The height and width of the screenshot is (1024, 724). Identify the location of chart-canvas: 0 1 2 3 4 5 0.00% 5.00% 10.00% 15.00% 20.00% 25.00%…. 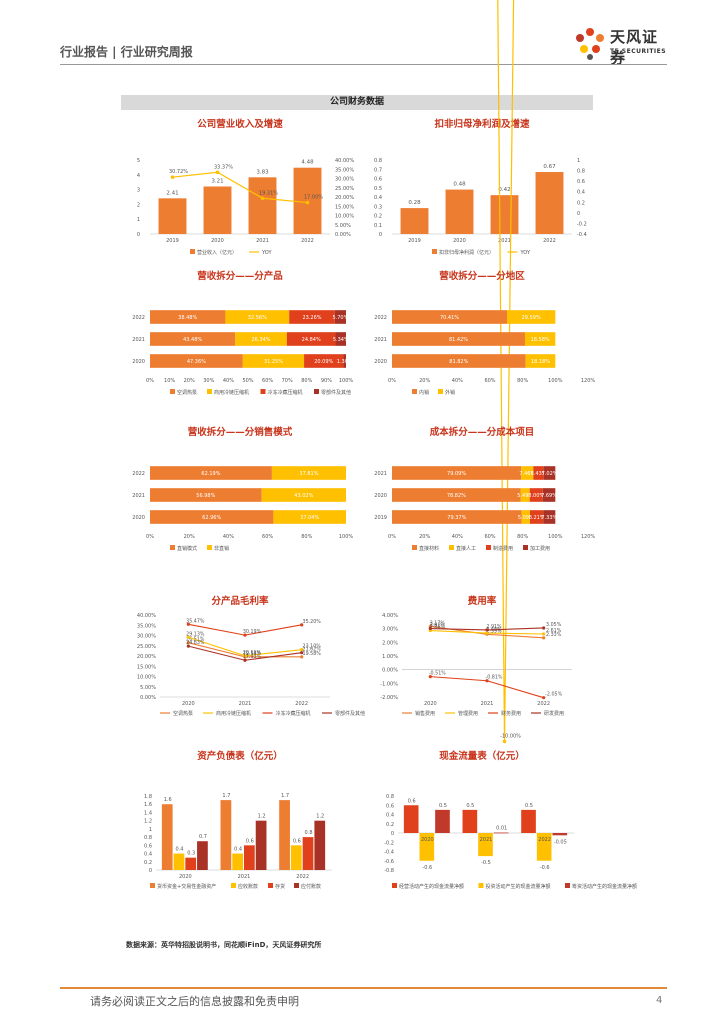
(246, 207).